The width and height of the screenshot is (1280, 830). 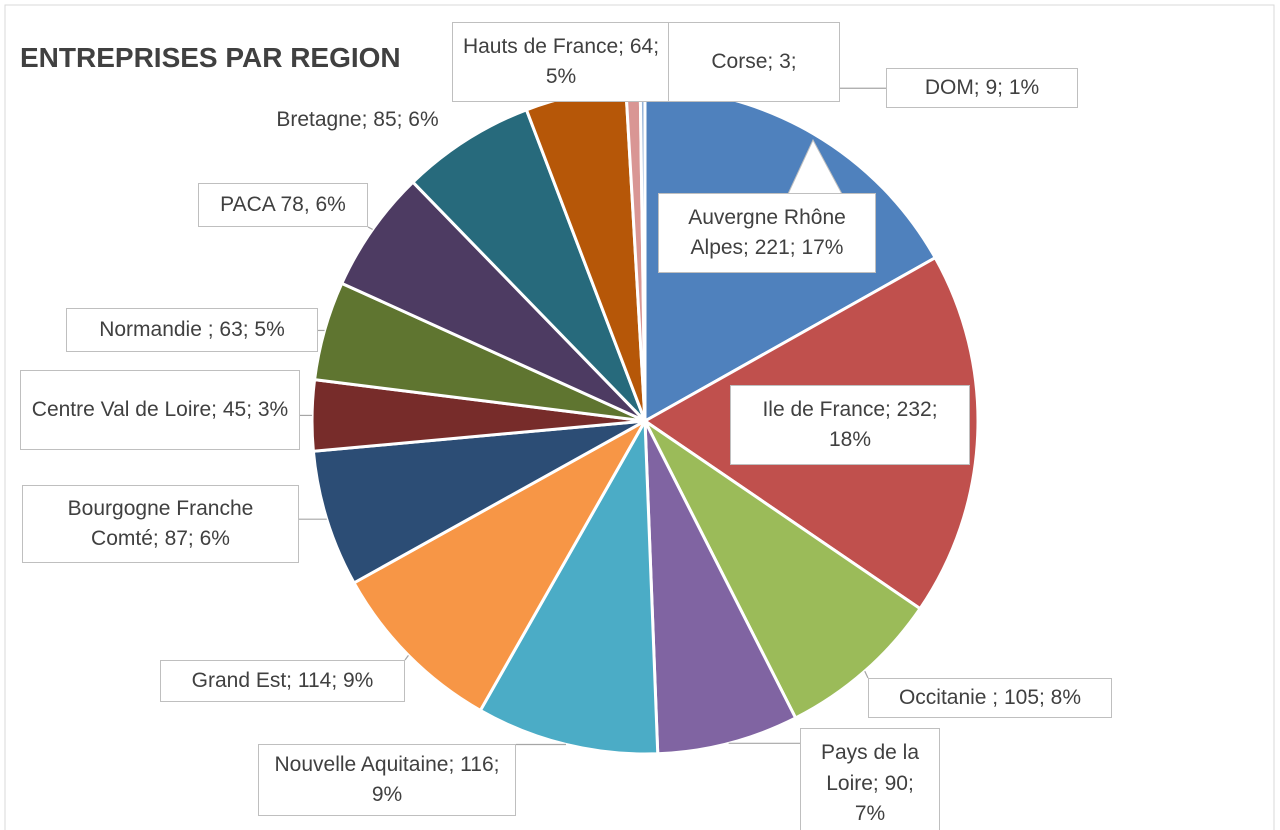 What do you see at coordinates (870, 779) in the screenshot?
I see `data-label: Pays de la Loire; 90; 7%` at bounding box center [870, 779].